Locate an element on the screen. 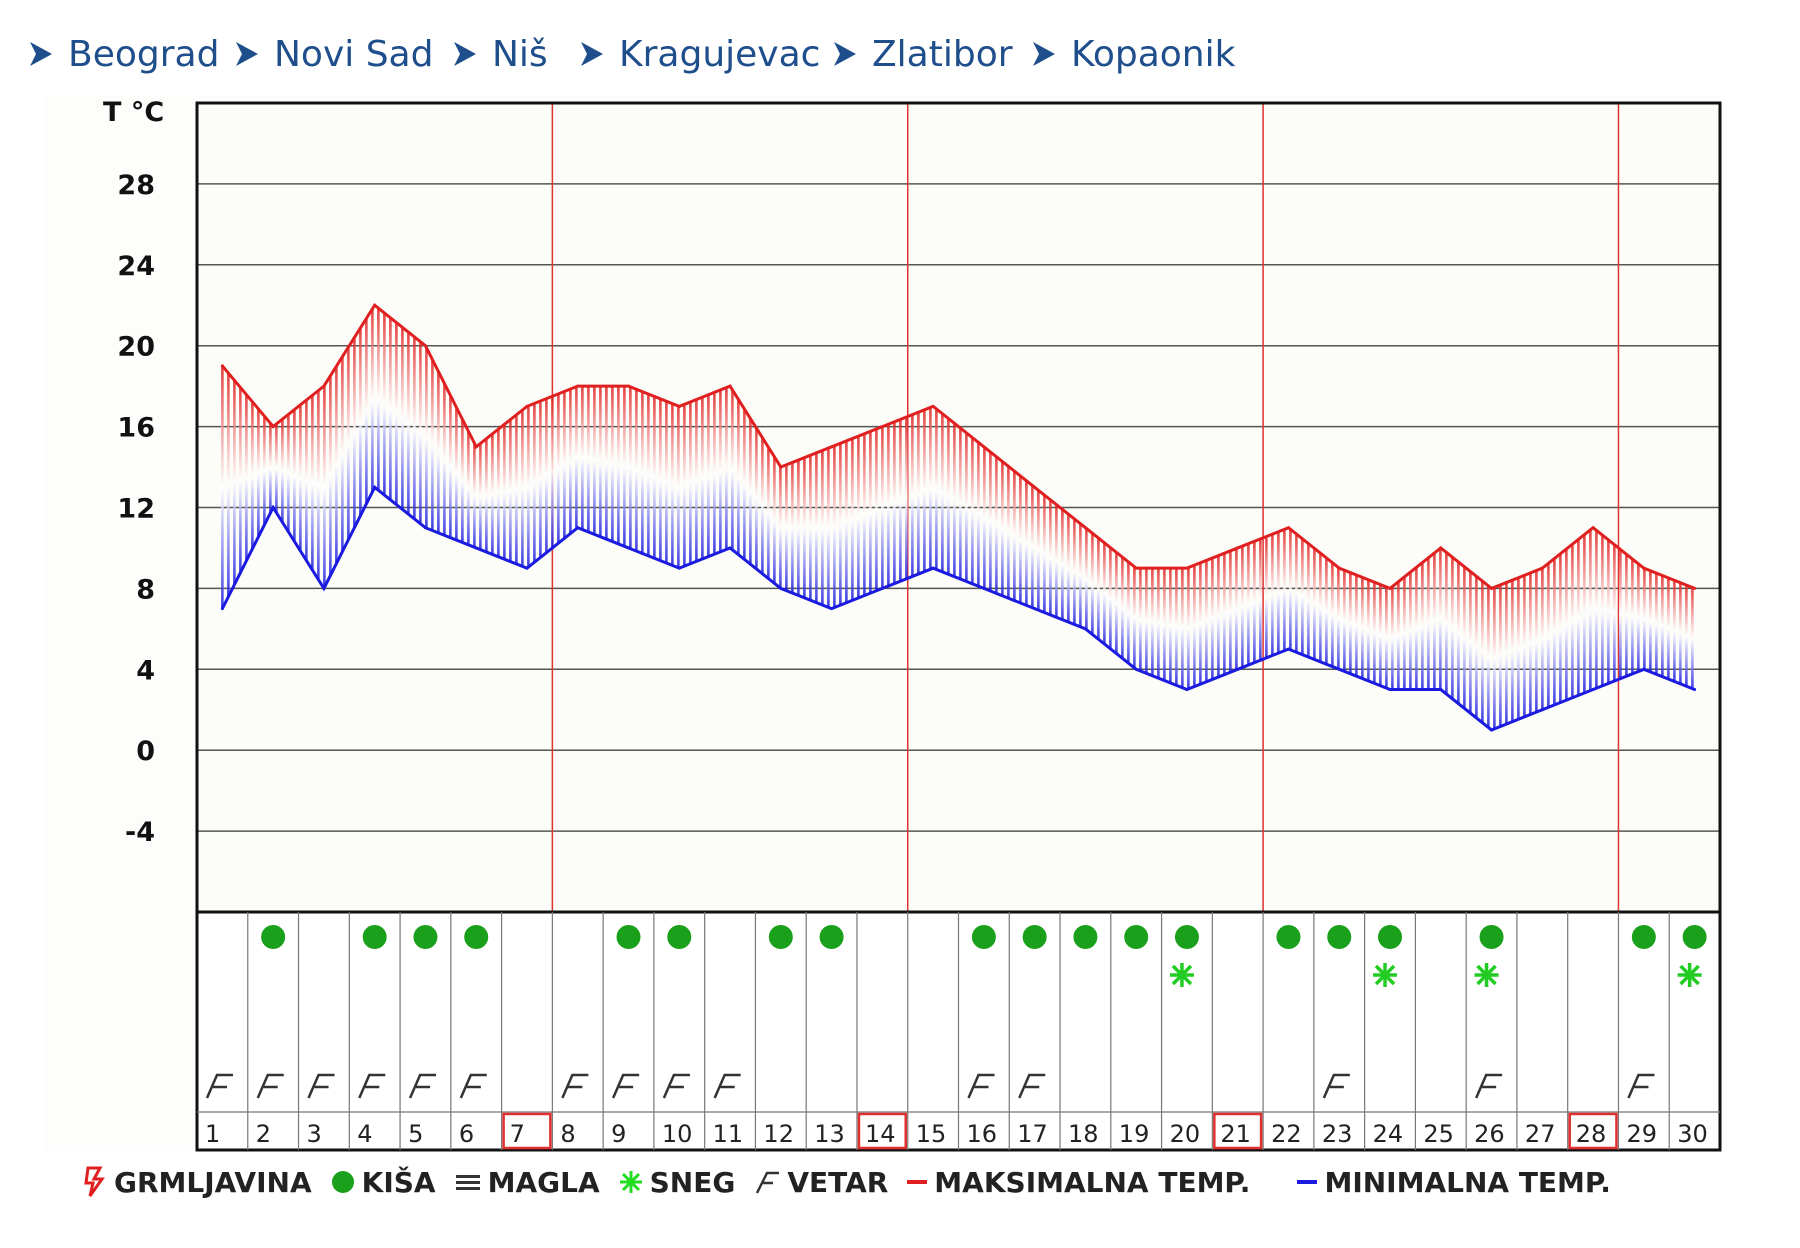 The width and height of the screenshot is (1800, 1248). day-label: 16 is located at coordinates (982, 1134).